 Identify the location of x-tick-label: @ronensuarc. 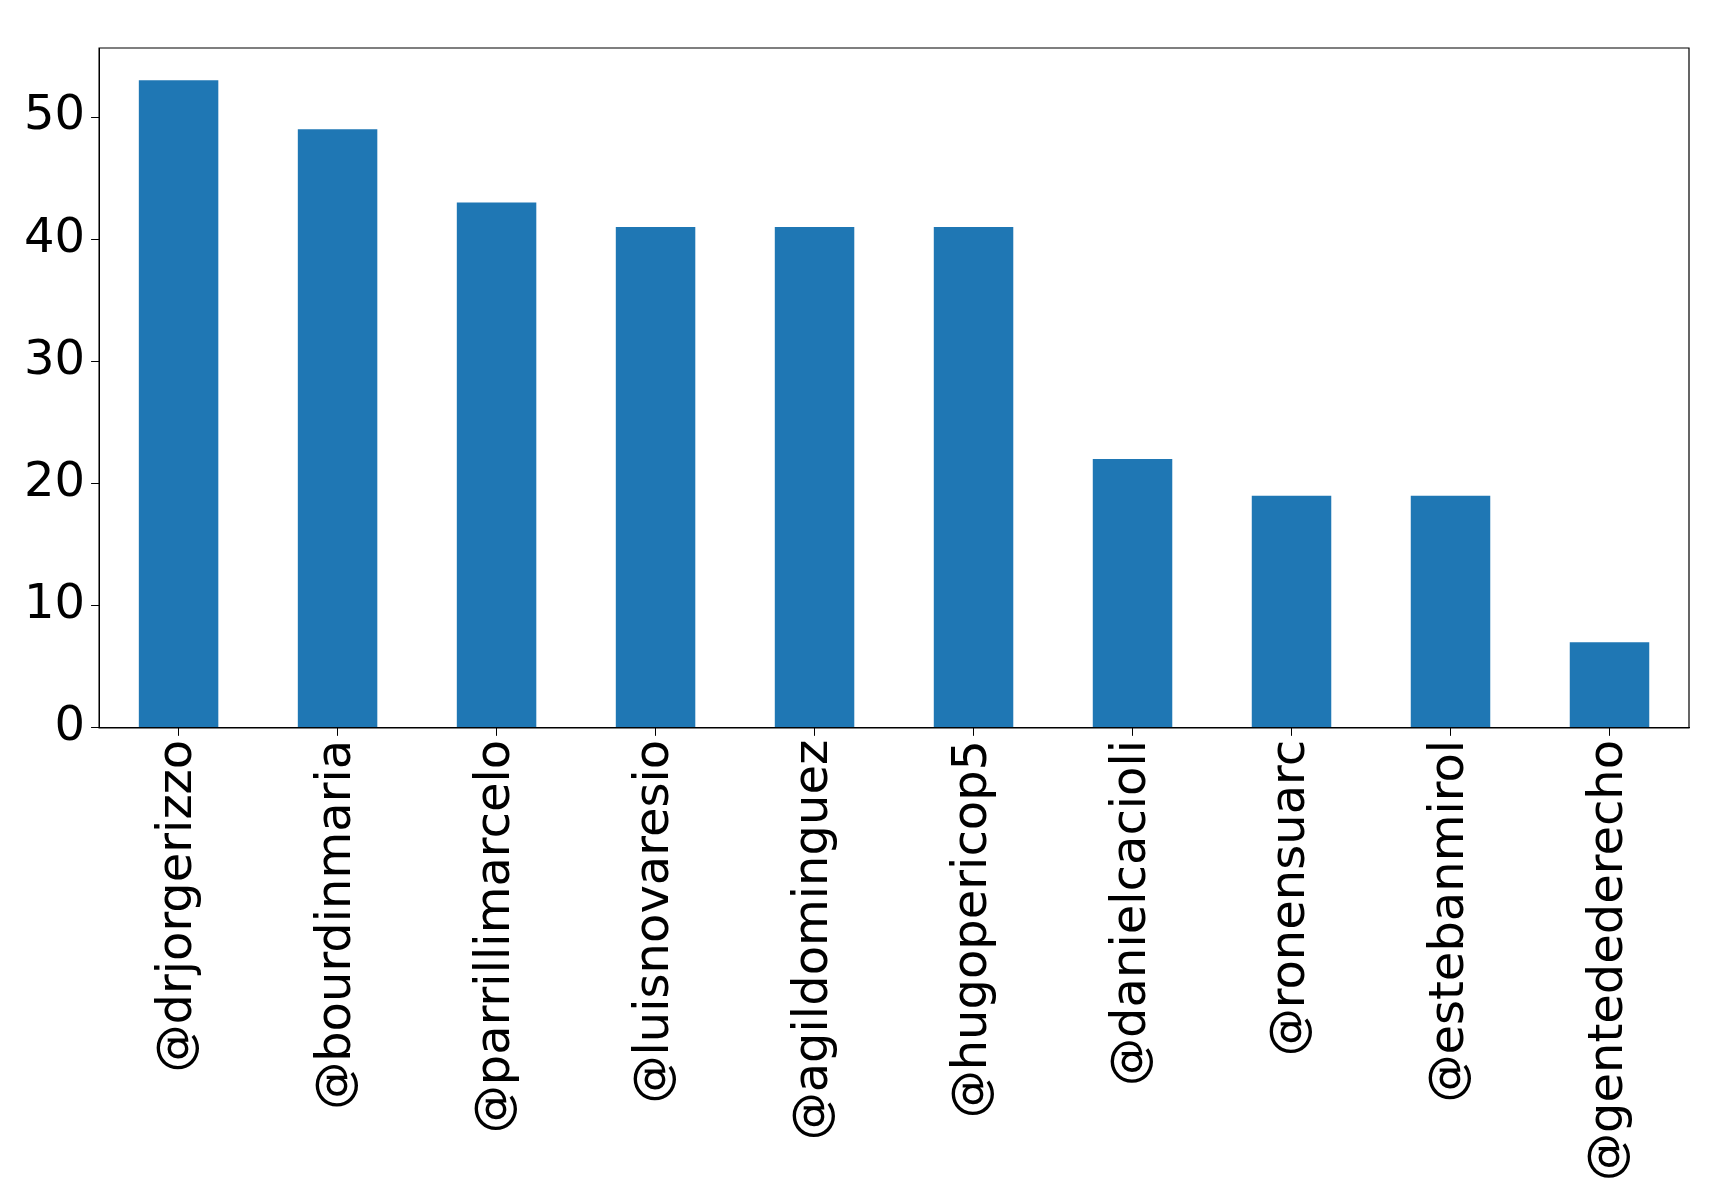
(1286, 898).